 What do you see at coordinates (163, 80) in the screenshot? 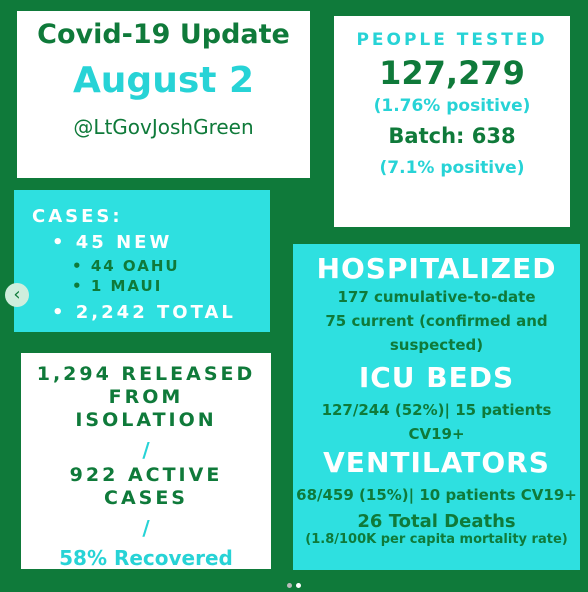
I see `update-date: August 2` at bounding box center [163, 80].